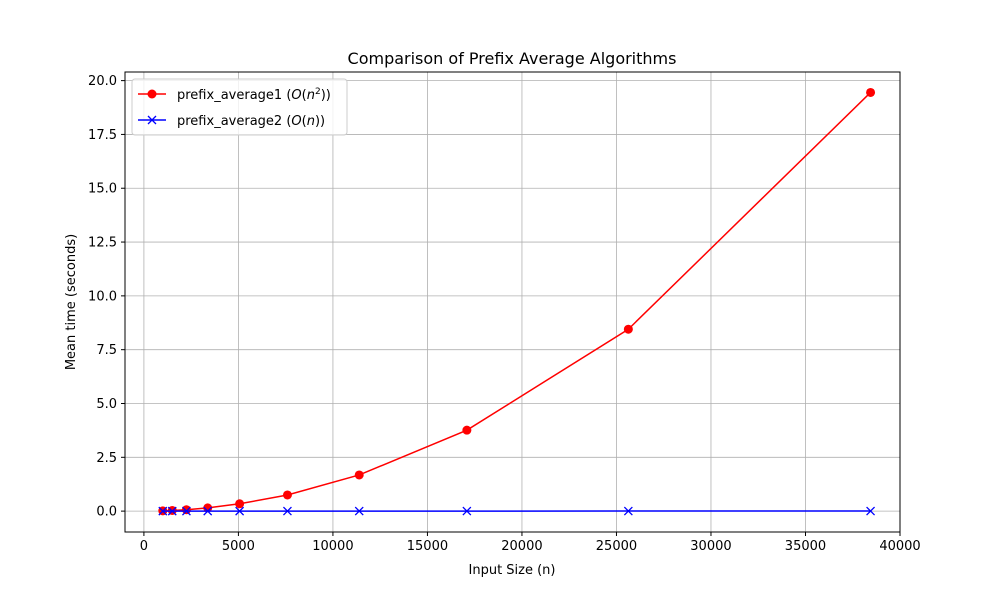  I want to click on y-tick-label: 5.0, so click(106, 404).